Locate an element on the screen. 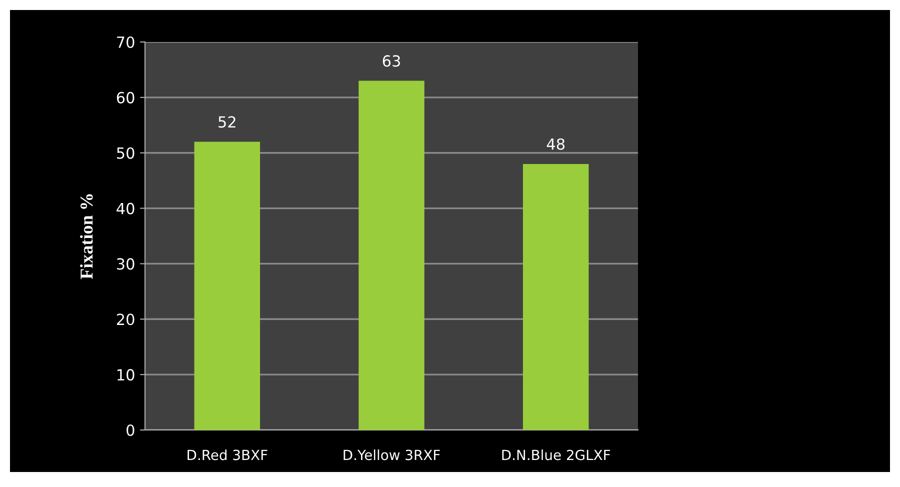 This screenshot has height=487, width=900. y-tick-label: 30 is located at coordinates (125, 264).